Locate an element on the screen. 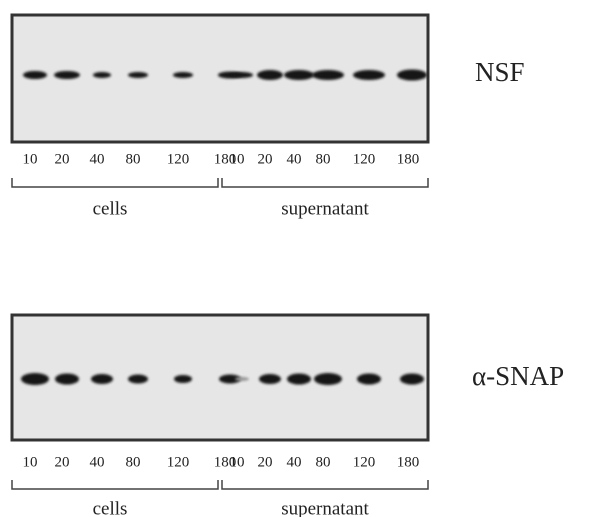 This screenshot has height=517, width=598. protein-label: α-SNAP is located at coordinates (518, 376).